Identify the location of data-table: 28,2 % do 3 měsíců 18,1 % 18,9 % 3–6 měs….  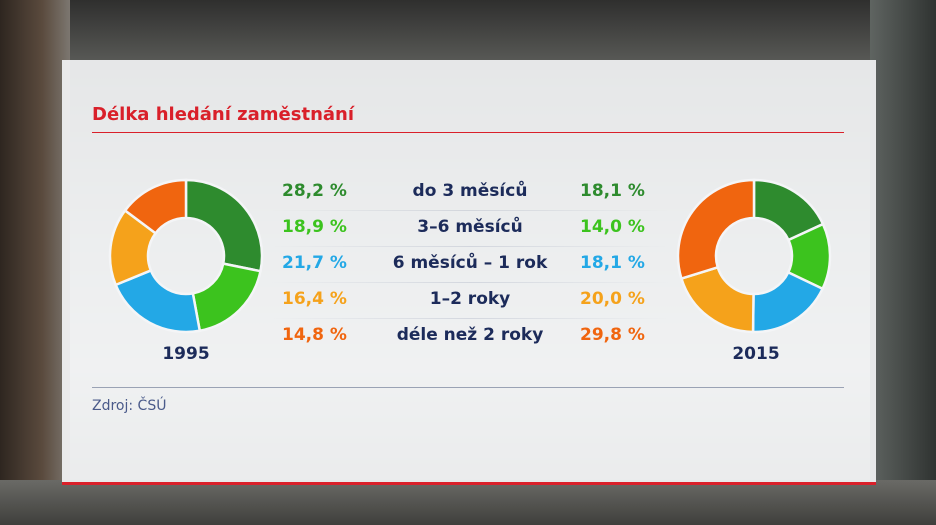
(470, 265).